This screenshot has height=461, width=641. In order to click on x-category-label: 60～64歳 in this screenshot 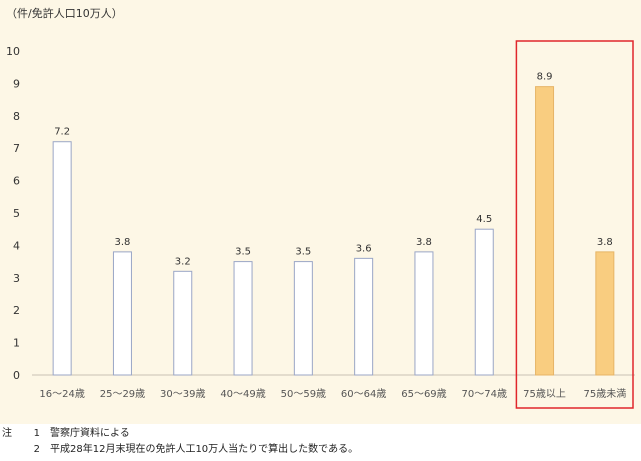, I will do `click(363, 394)`.